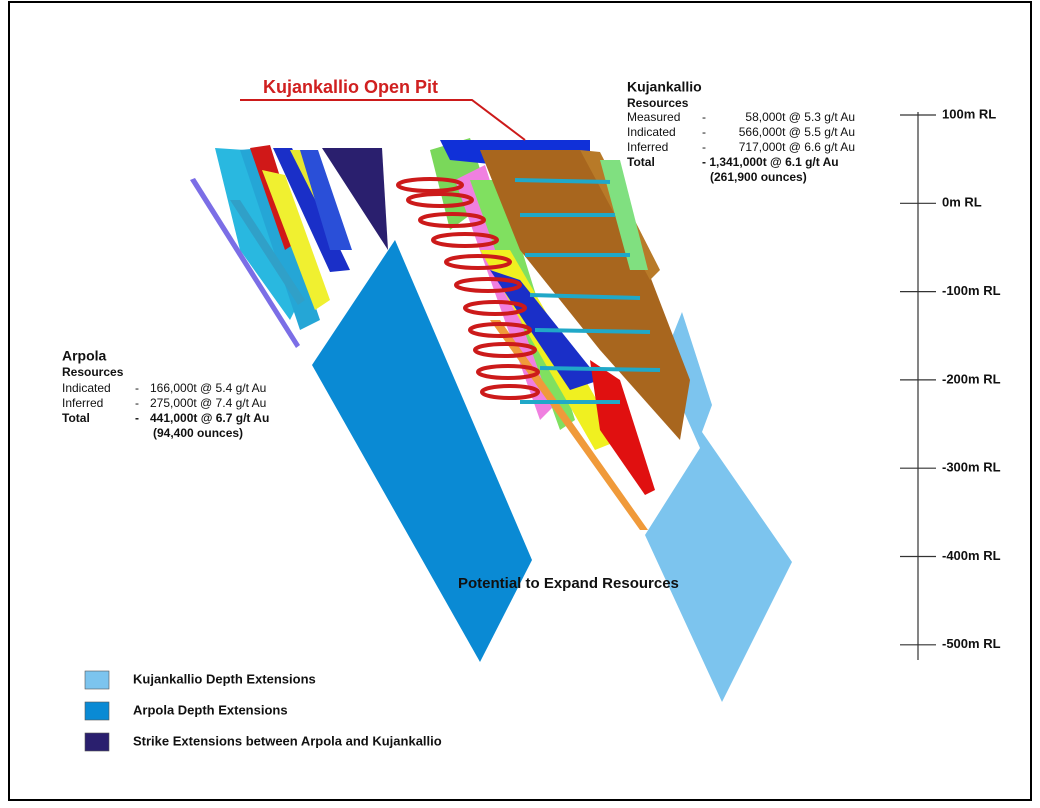 Image resolution: width=1040 pixels, height=808 pixels. What do you see at coordinates (84, 356) in the screenshot?
I see `block-name: Arpola` at bounding box center [84, 356].